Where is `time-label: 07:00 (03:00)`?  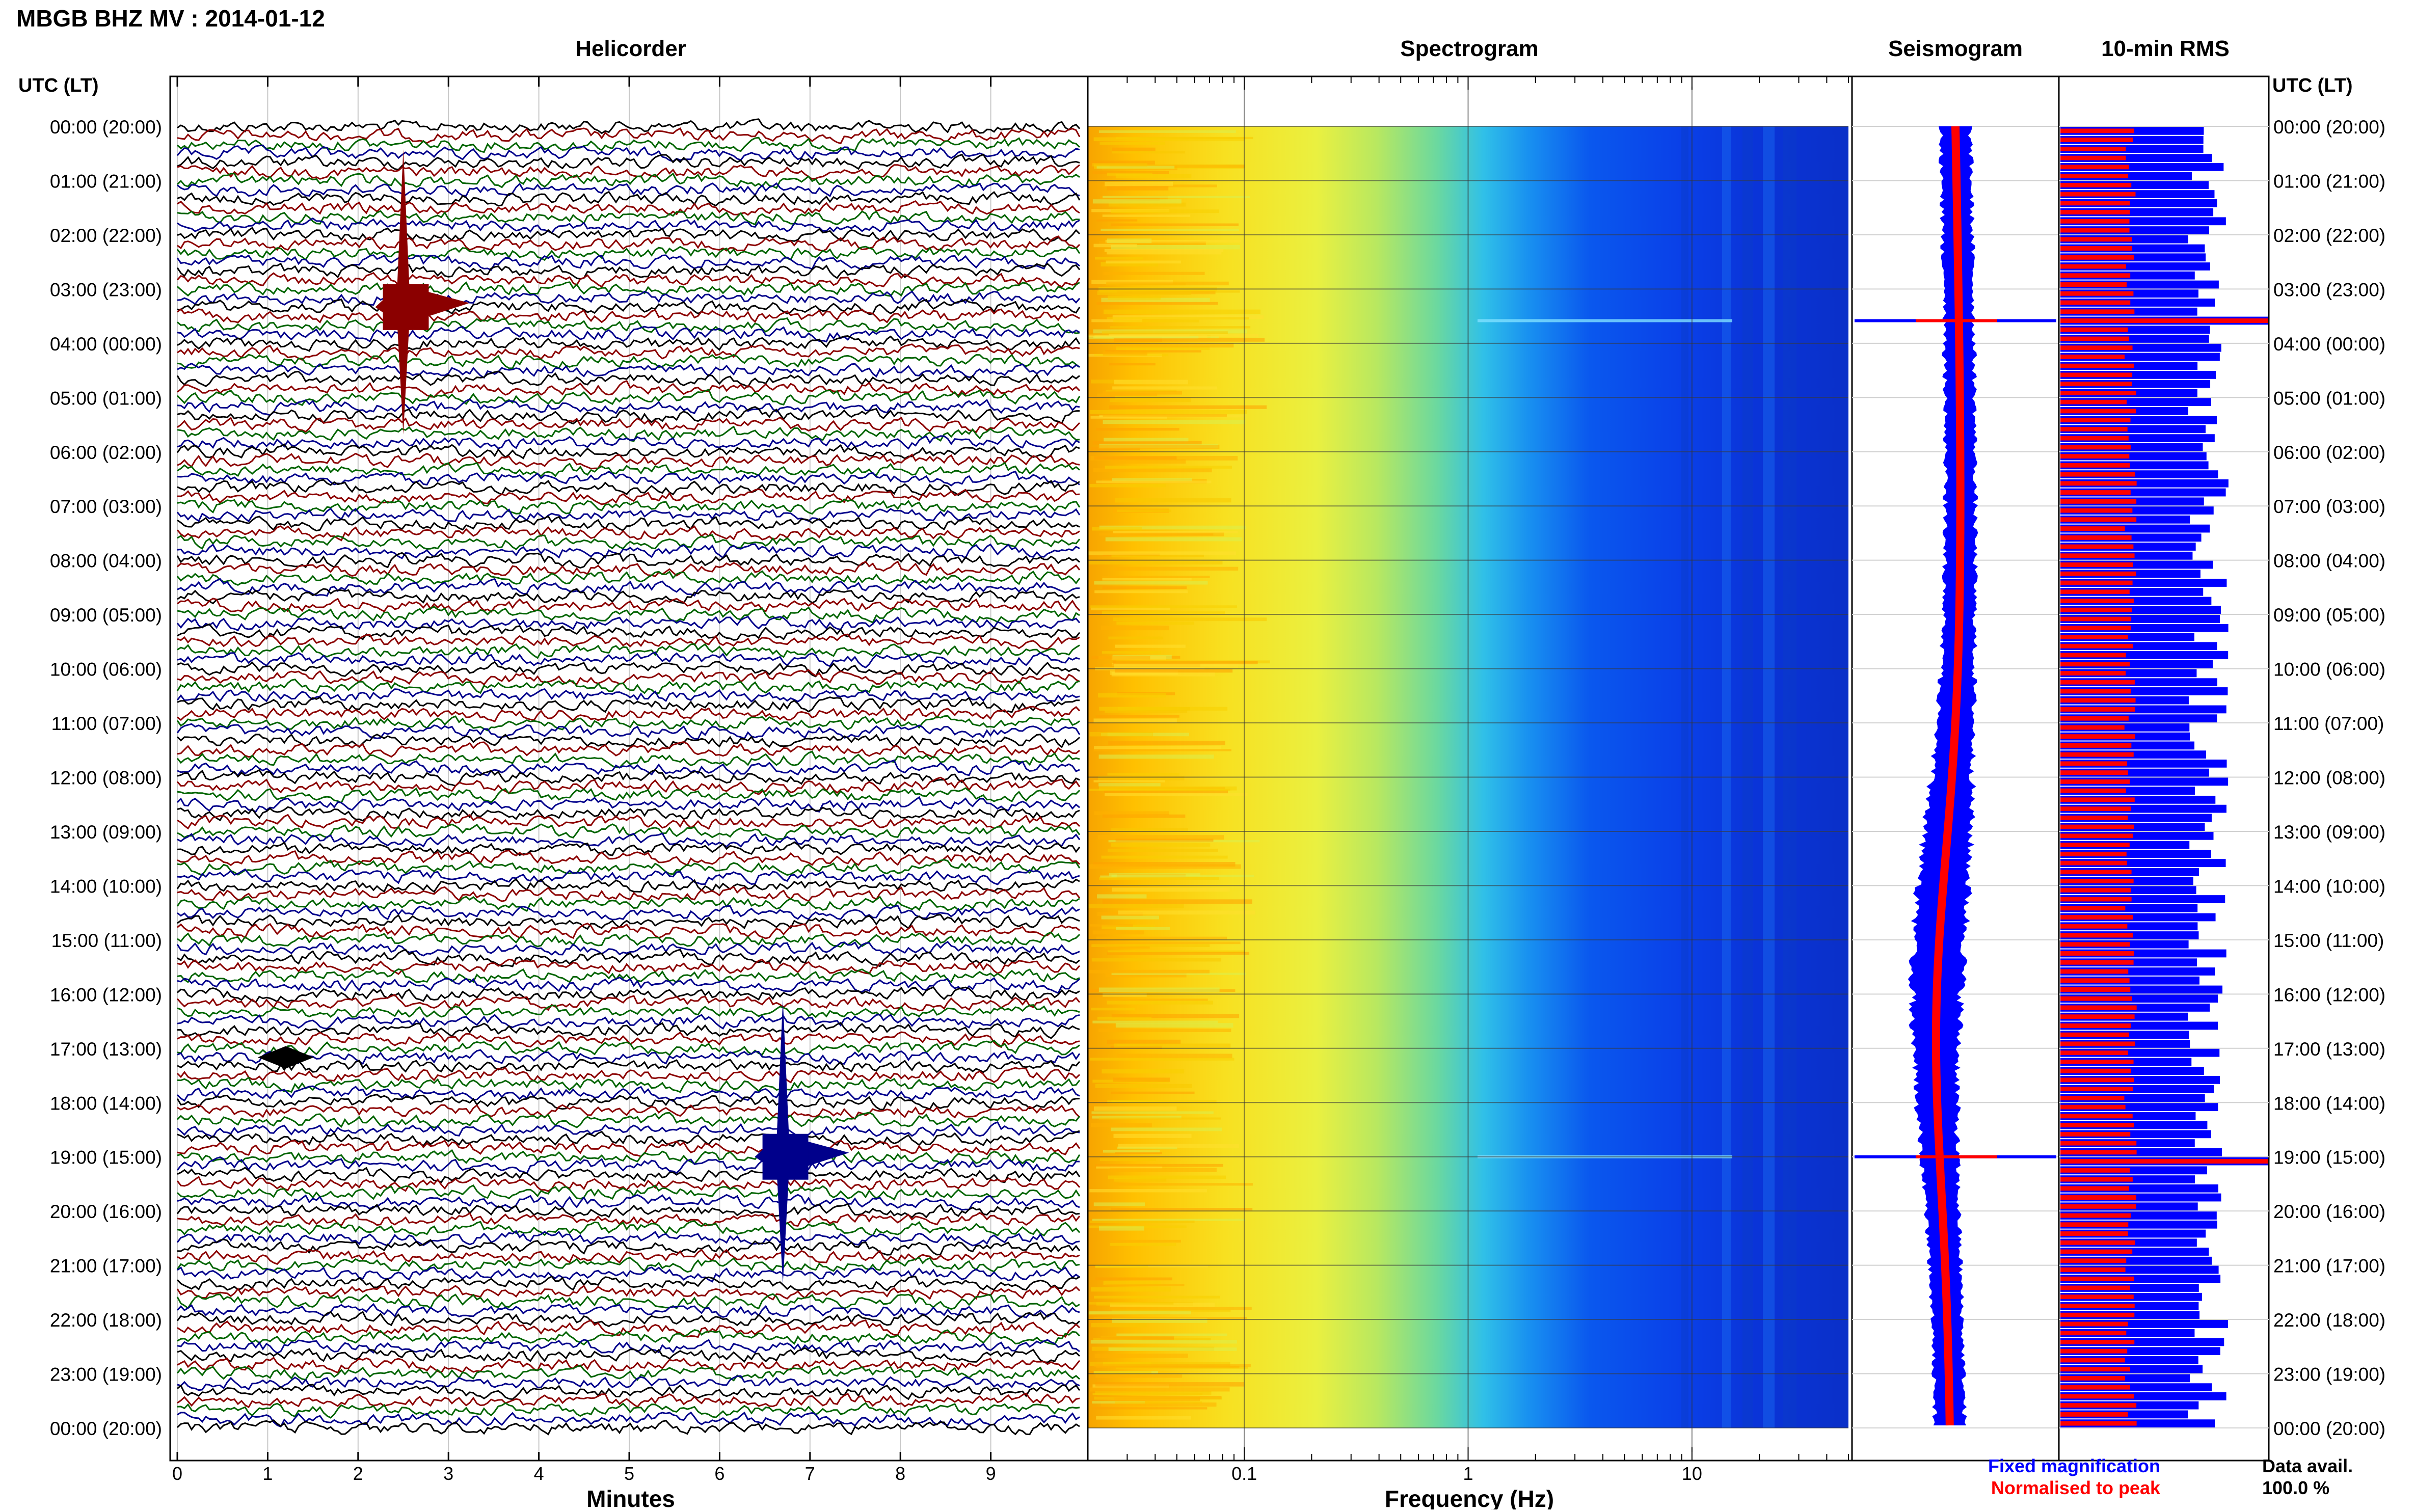
time-label: 07:00 (03:00) is located at coordinates (106, 506).